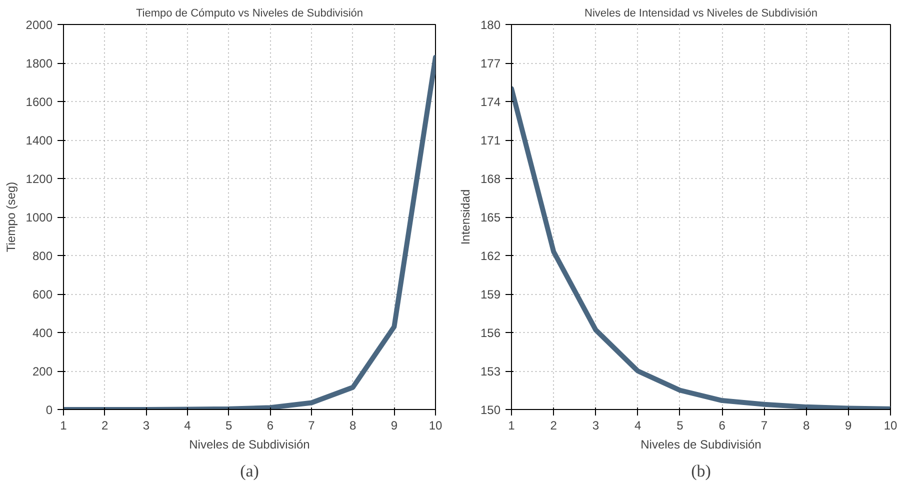  I want to click on y-axis-title: Intensidad, so click(465, 217).